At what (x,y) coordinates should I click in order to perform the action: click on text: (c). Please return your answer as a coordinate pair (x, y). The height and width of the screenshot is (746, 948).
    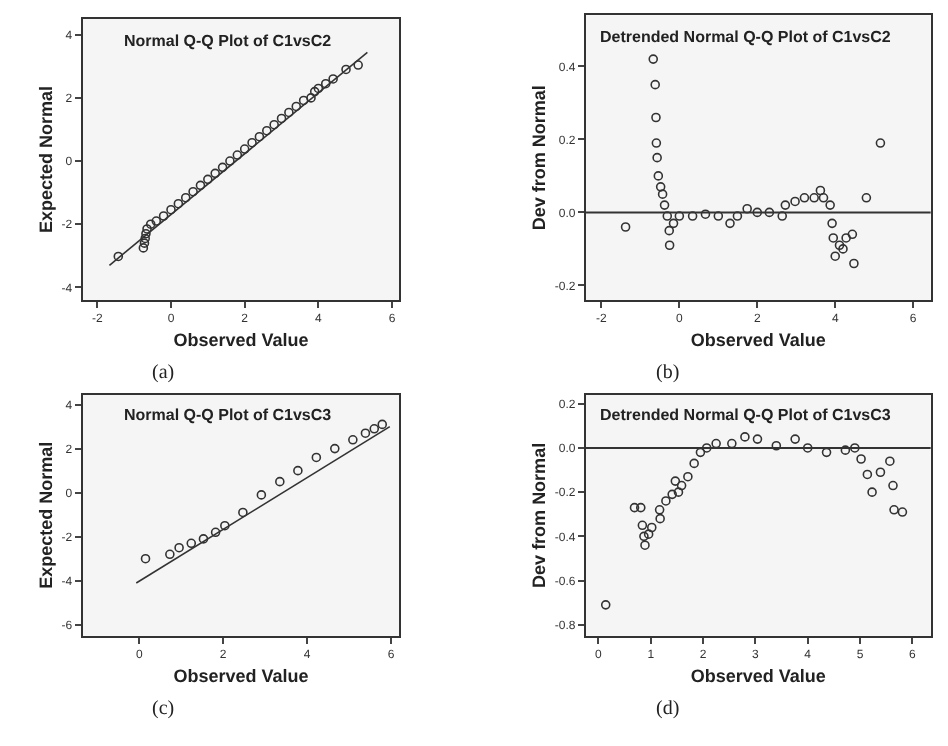
    Looking at the image, I should click on (163, 709).